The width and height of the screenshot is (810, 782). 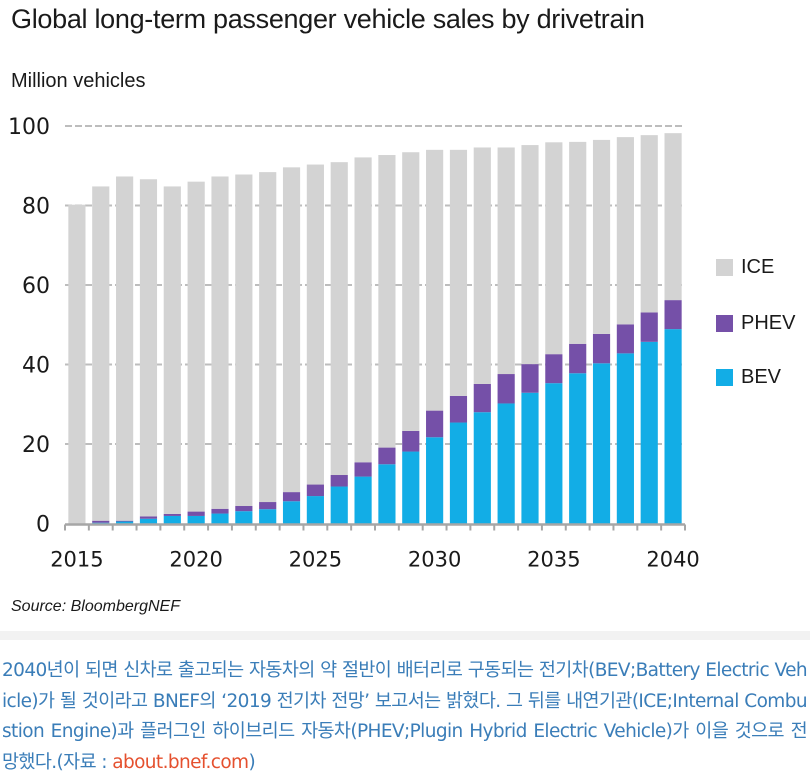 What do you see at coordinates (625, 438) in the screenshot?
I see `bar-bev-2038` at bounding box center [625, 438].